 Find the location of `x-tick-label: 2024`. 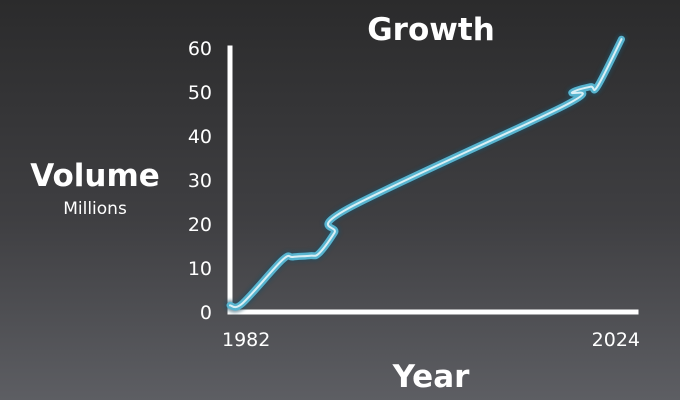

x-tick-label: 2024 is located at coordinates (616, 340).